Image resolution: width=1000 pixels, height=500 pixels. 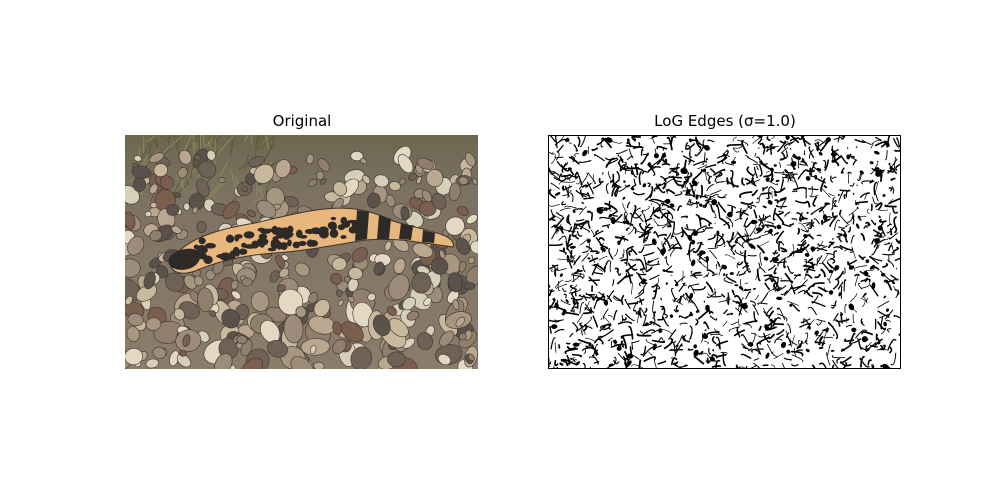 I want to click on log-edges-title: LoG Edges (σ=1.0), so click(x=725, y=121).